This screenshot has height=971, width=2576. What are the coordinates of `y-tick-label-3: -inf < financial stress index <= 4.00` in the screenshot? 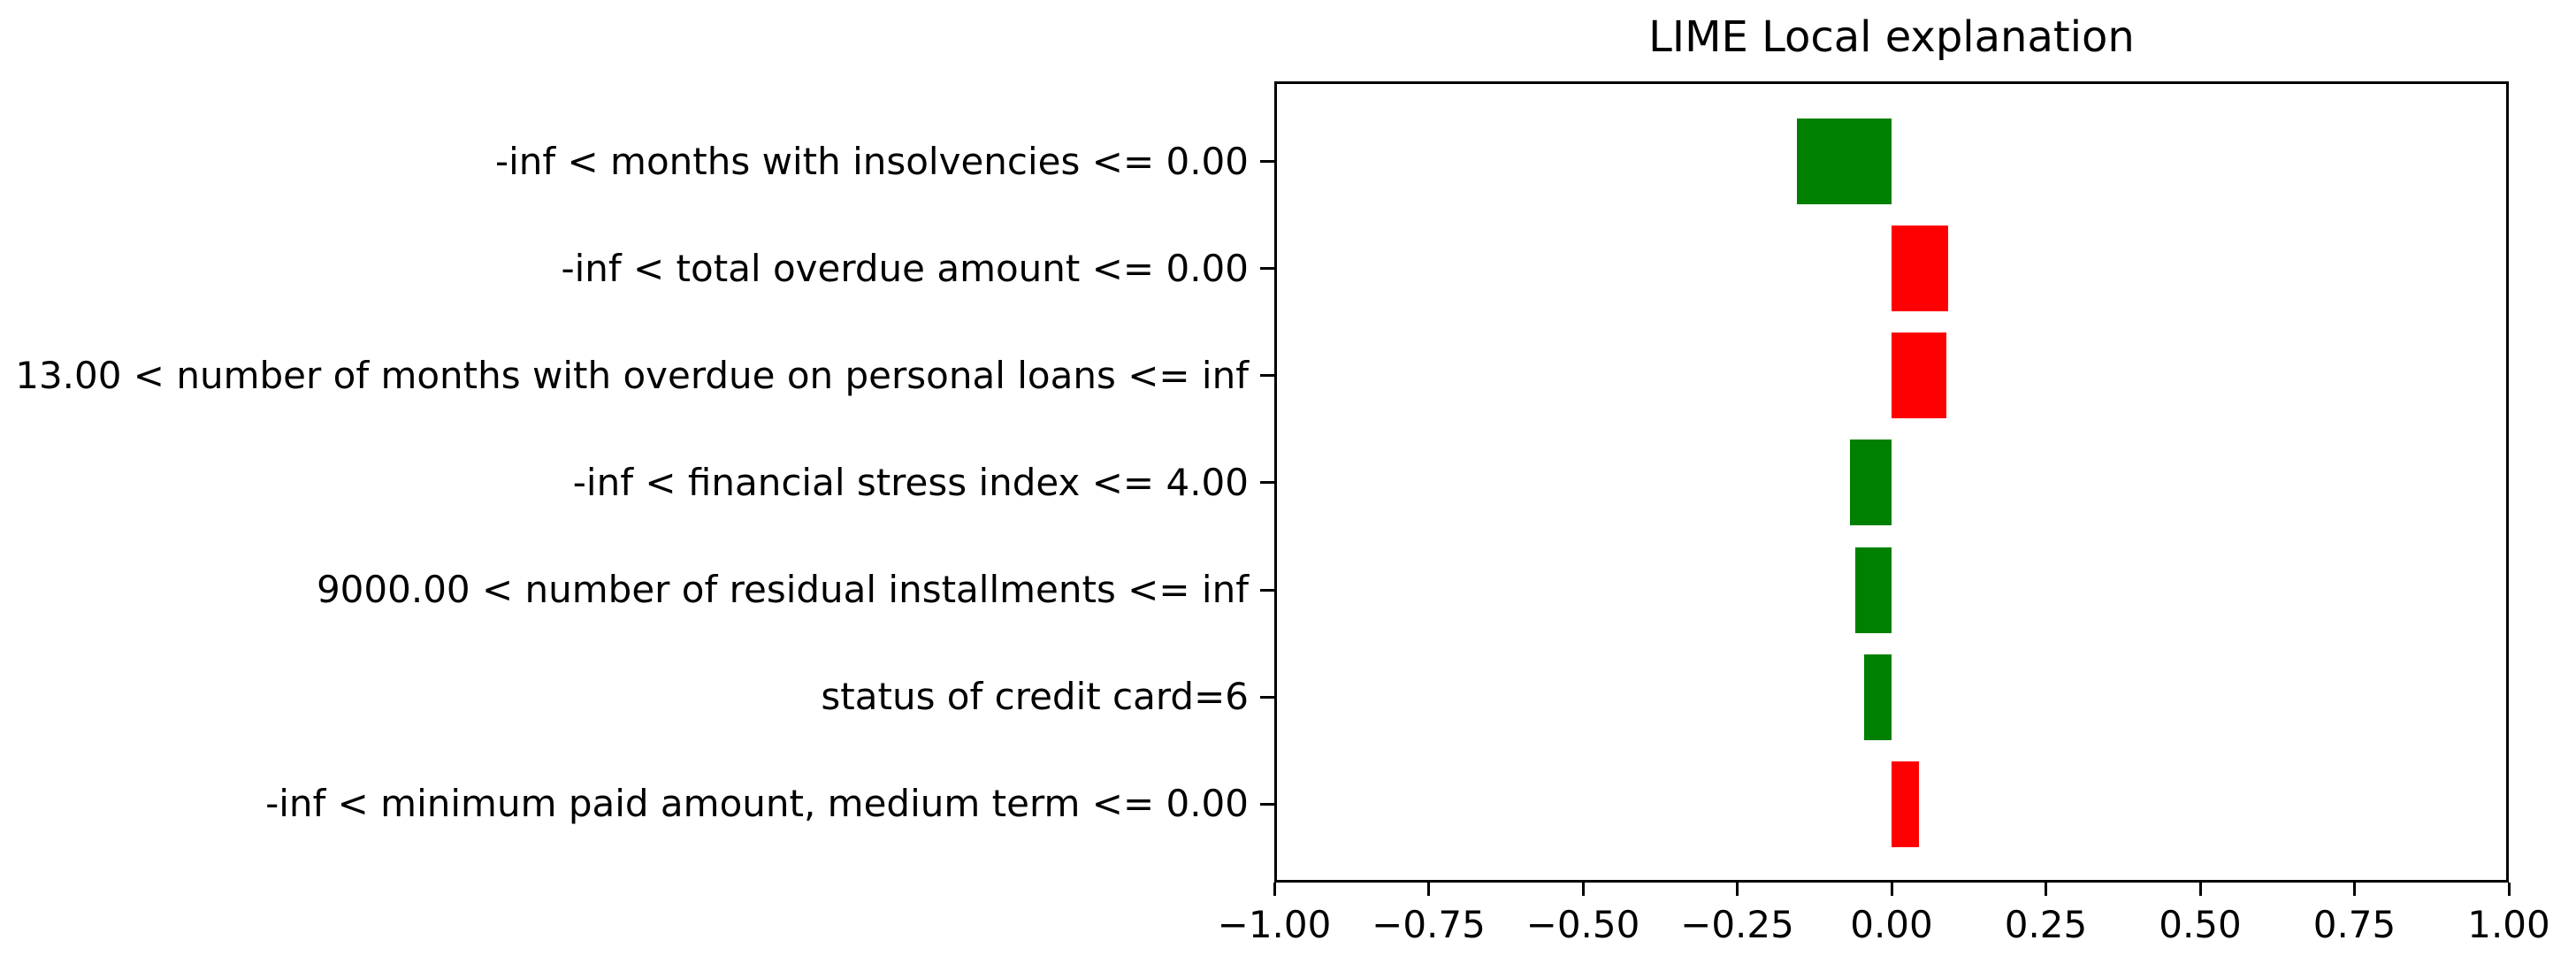 It's located at (911, 482).